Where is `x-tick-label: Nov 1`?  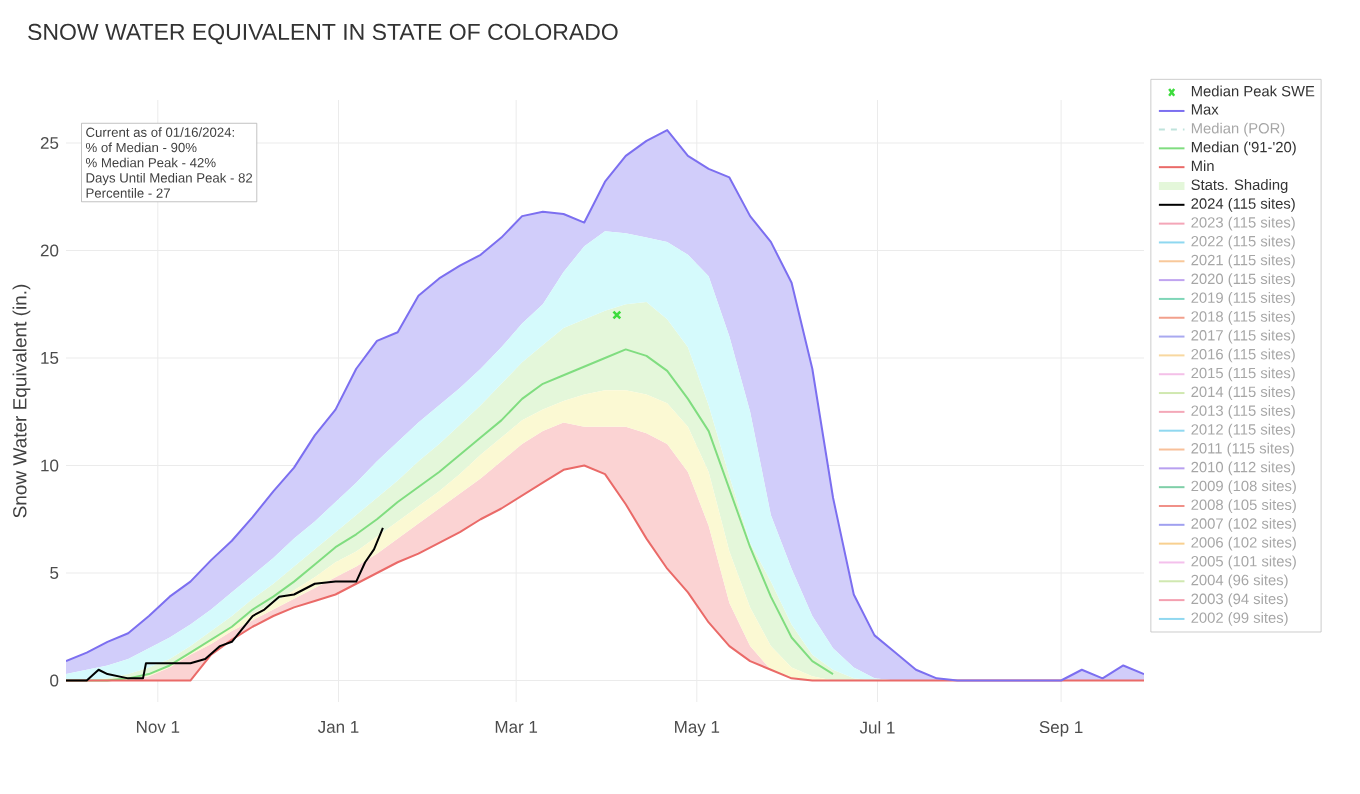
x-tick-label: Nov 1 is located at coordinates (158, 727).